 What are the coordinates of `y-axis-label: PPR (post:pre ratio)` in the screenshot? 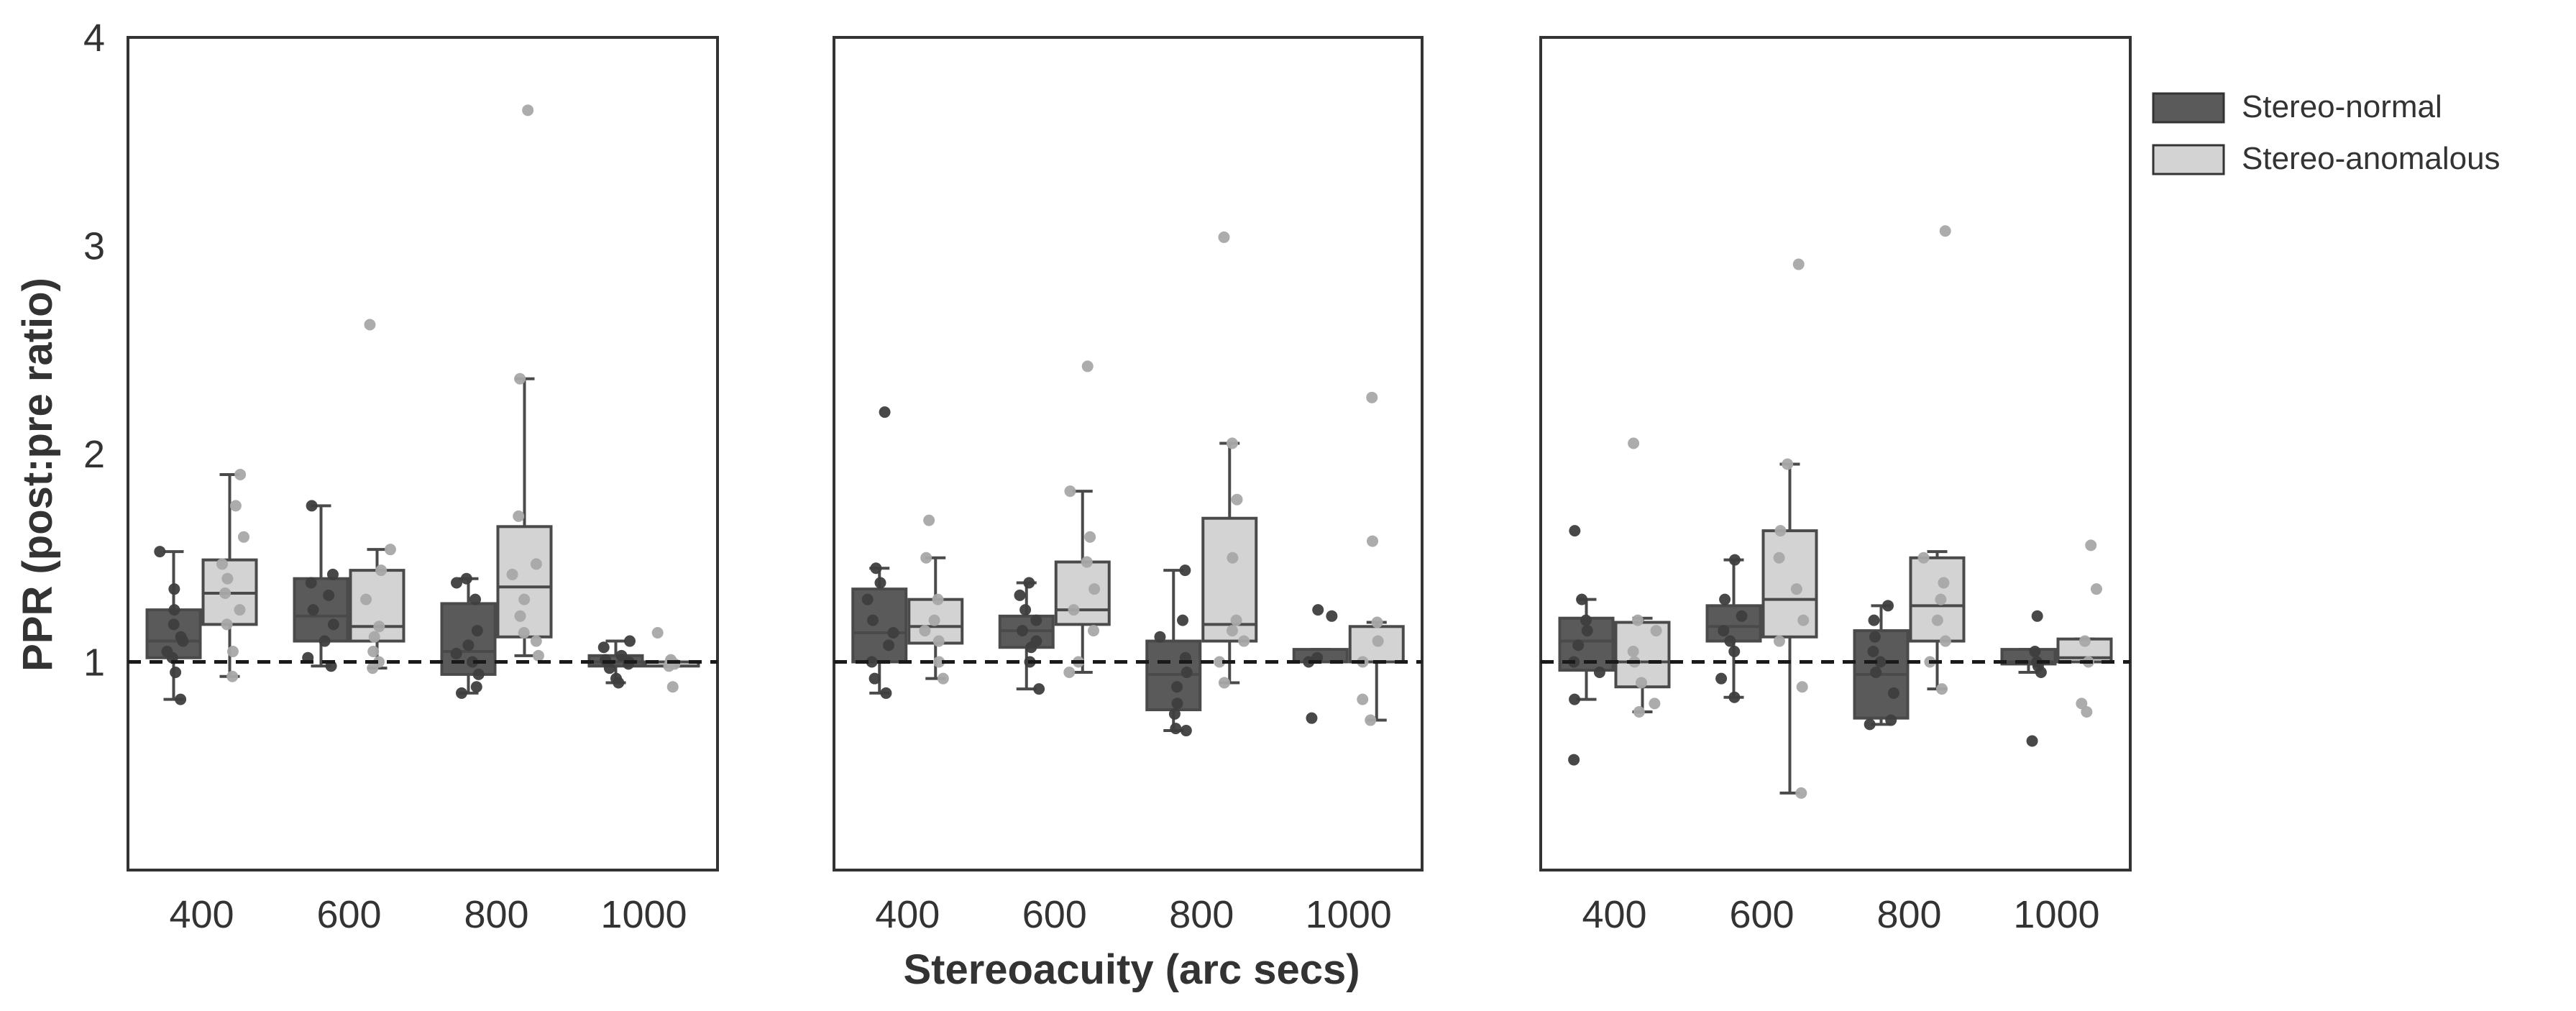 It's located at (37, 475).